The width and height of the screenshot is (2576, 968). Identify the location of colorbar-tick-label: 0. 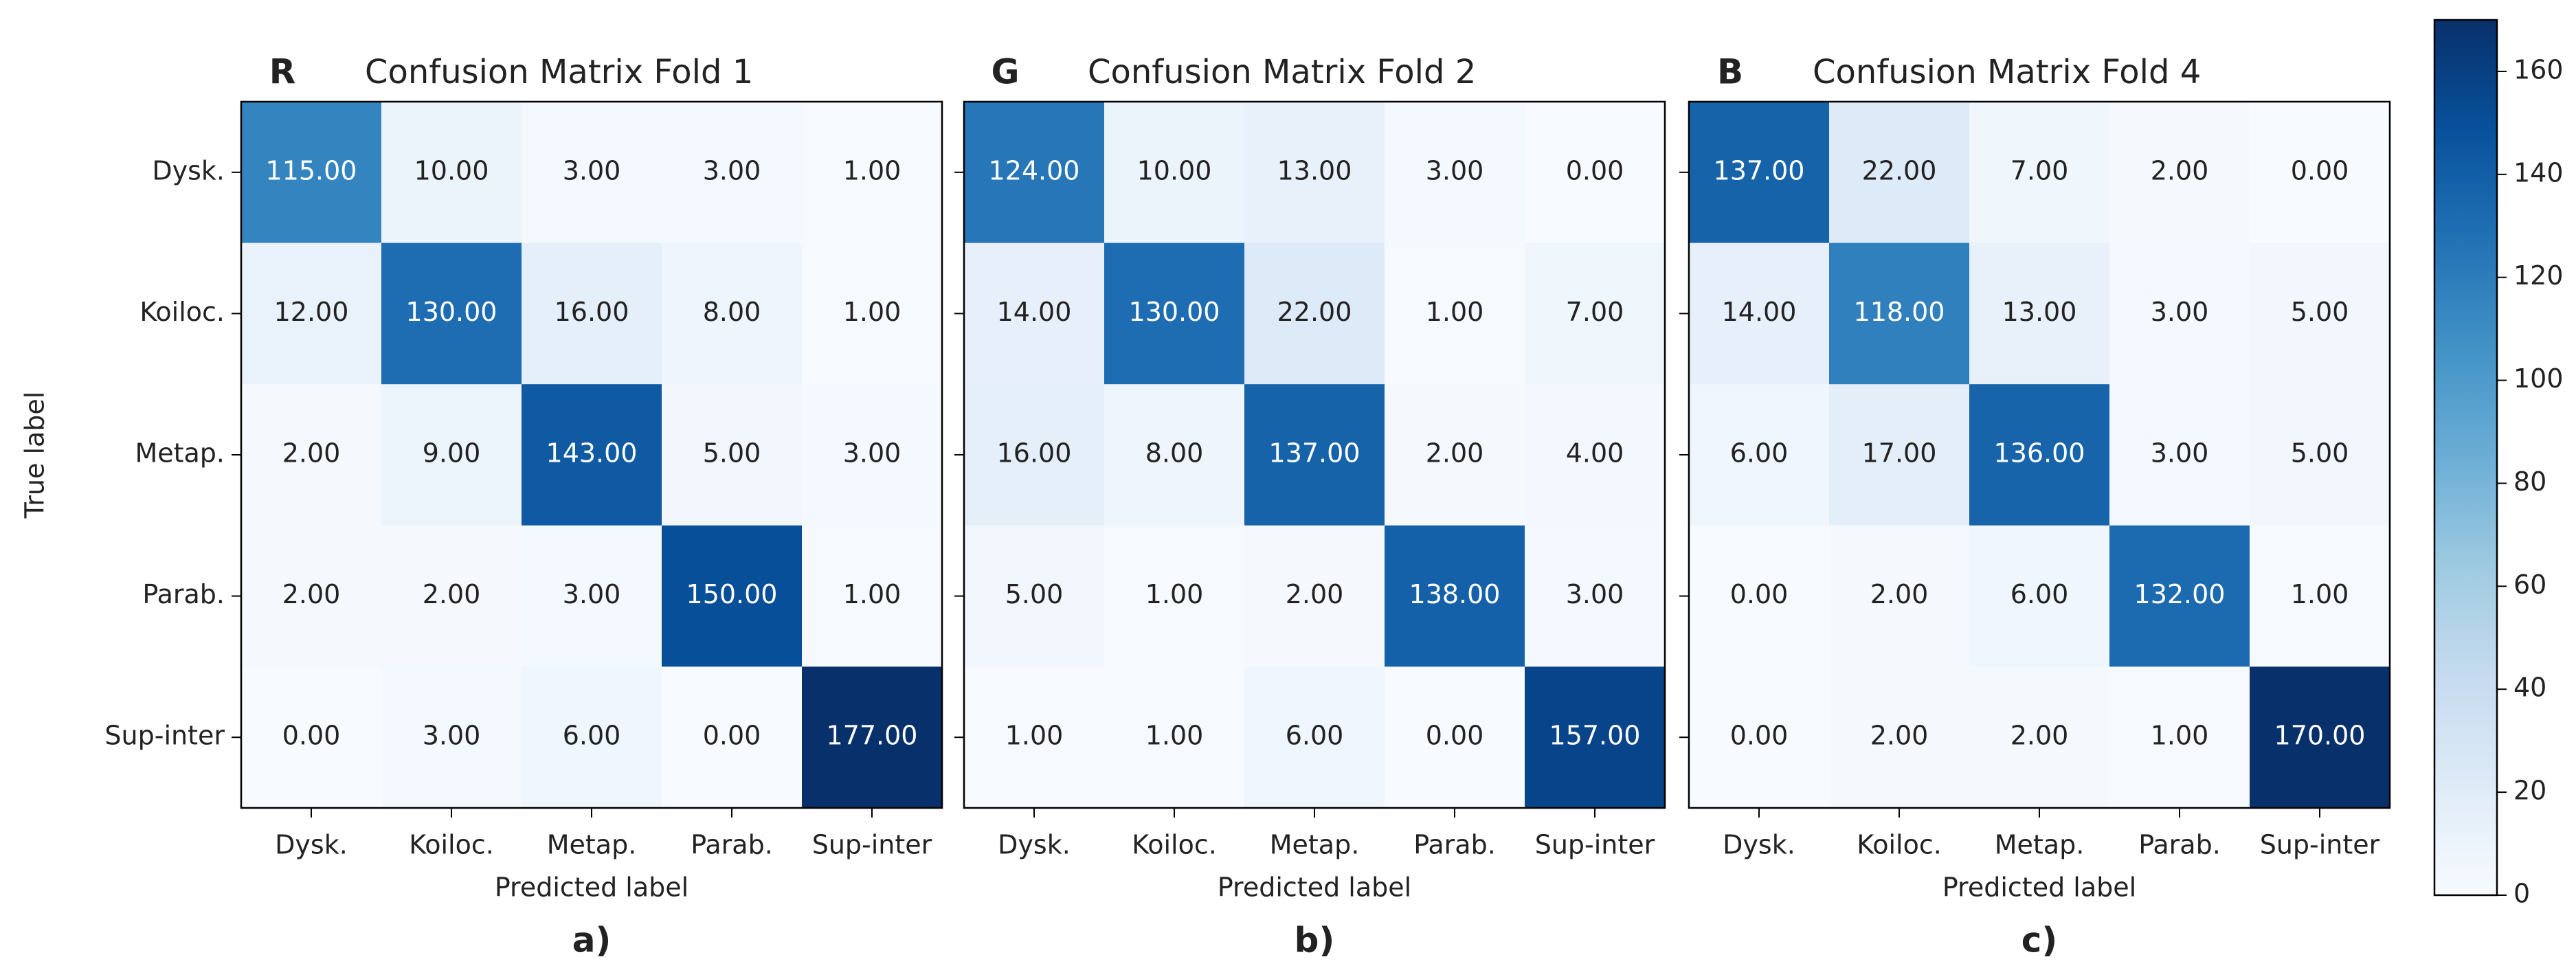
(2521, 894).